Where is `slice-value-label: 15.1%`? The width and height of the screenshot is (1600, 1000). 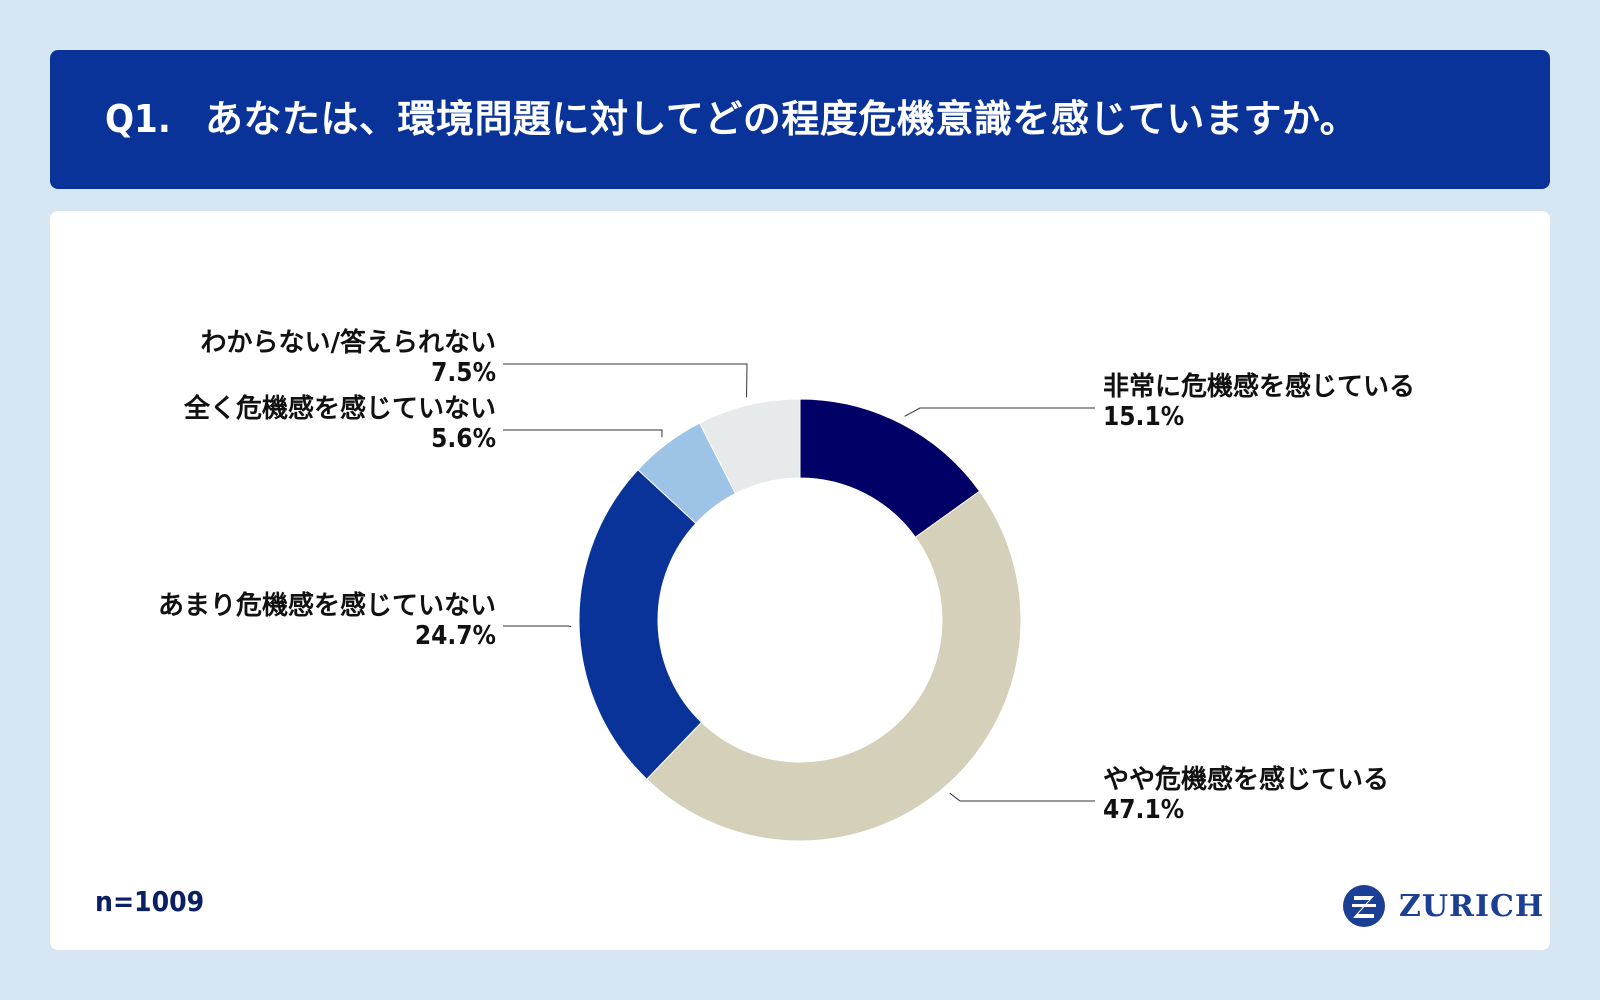 slice-value-label: 15.1% is located at coordinates (1143, 417).